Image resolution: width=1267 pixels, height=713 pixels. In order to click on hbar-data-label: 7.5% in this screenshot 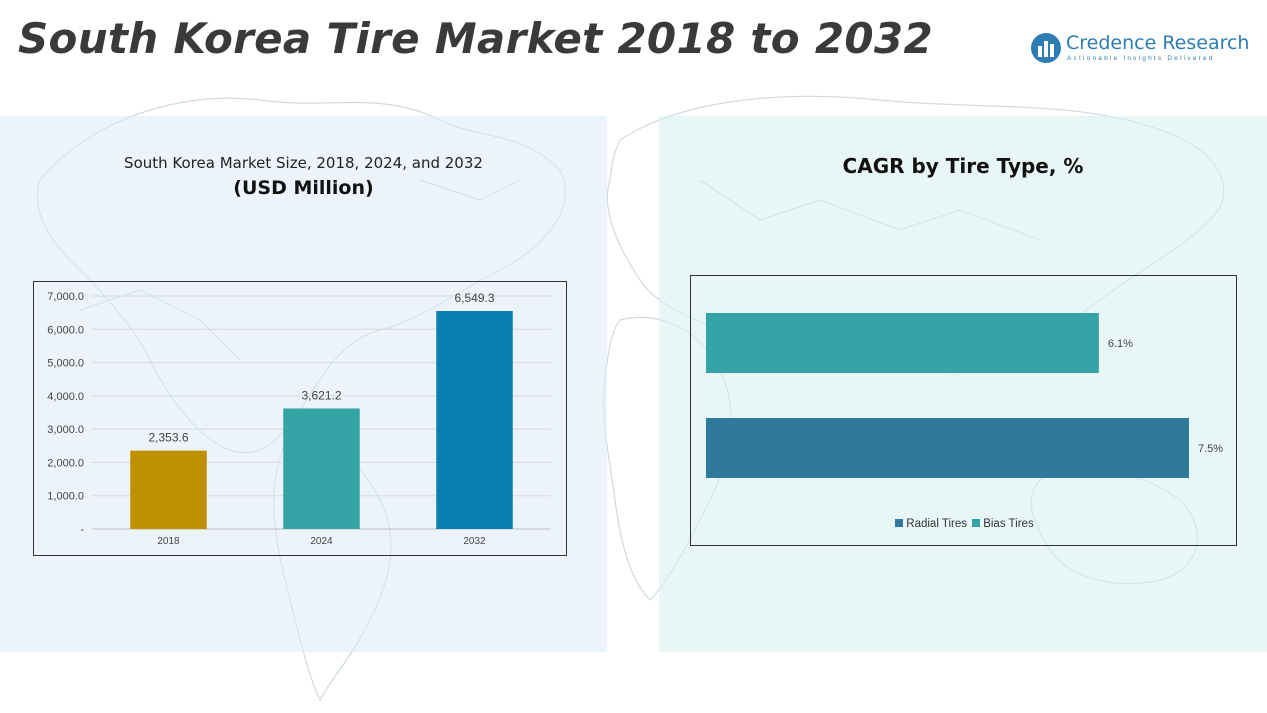, I will do `click(1210, 449)`.